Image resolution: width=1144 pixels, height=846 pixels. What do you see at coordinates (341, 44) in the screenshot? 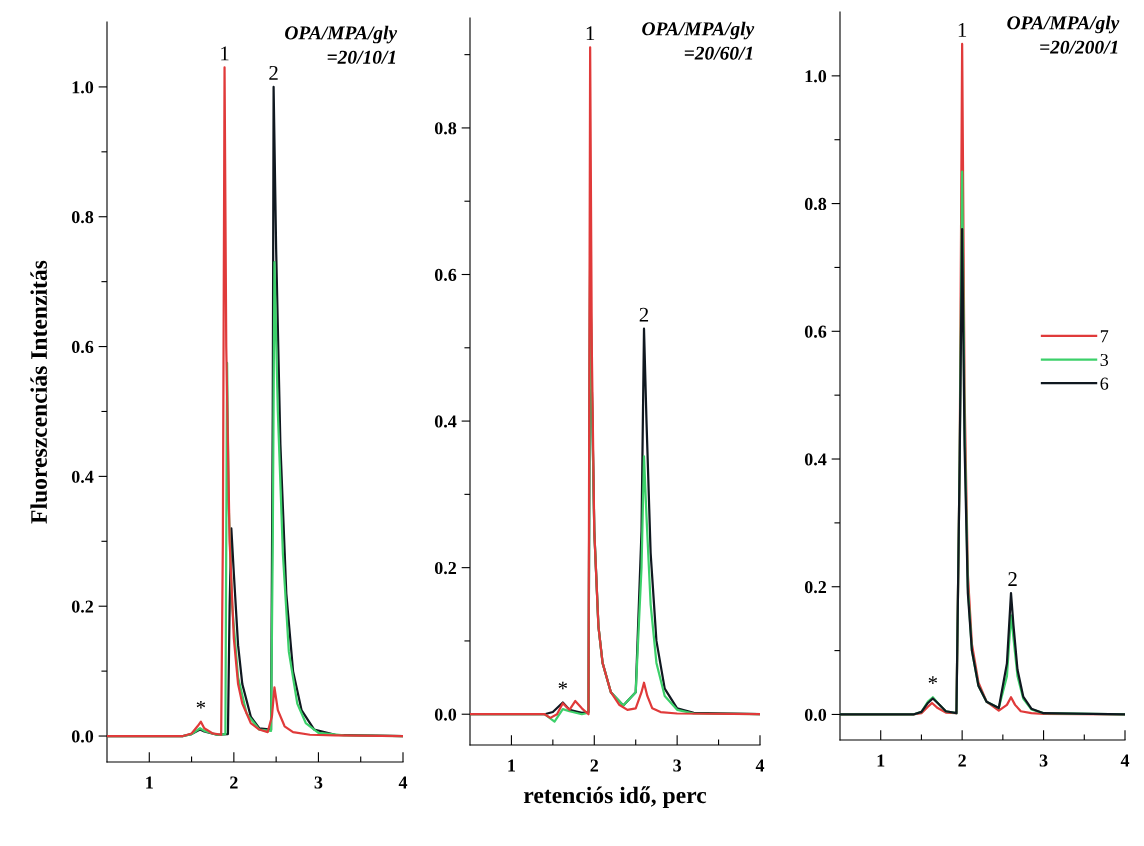
I see `annotation: OPA/MPA/gly =20/10/1` at bounding box center [341, 44].